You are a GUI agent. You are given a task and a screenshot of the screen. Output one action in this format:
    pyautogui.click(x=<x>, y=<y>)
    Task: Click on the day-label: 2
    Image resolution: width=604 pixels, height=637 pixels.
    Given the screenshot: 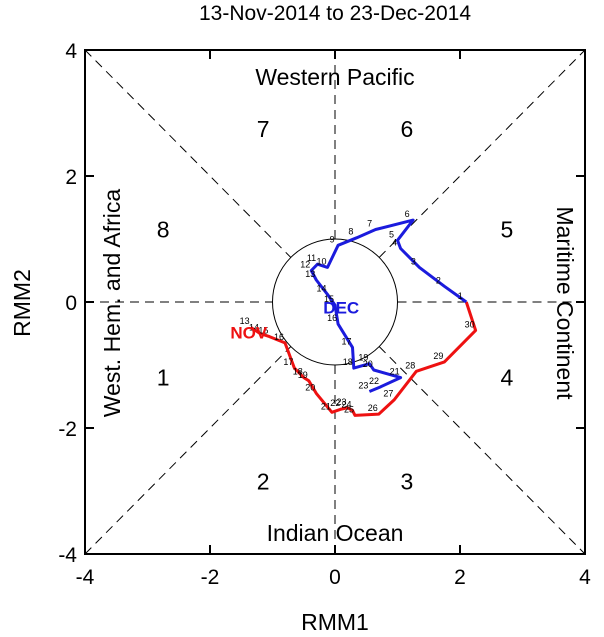 What is the action you would take?
    pyautogui.click(x=438, y=280)
    